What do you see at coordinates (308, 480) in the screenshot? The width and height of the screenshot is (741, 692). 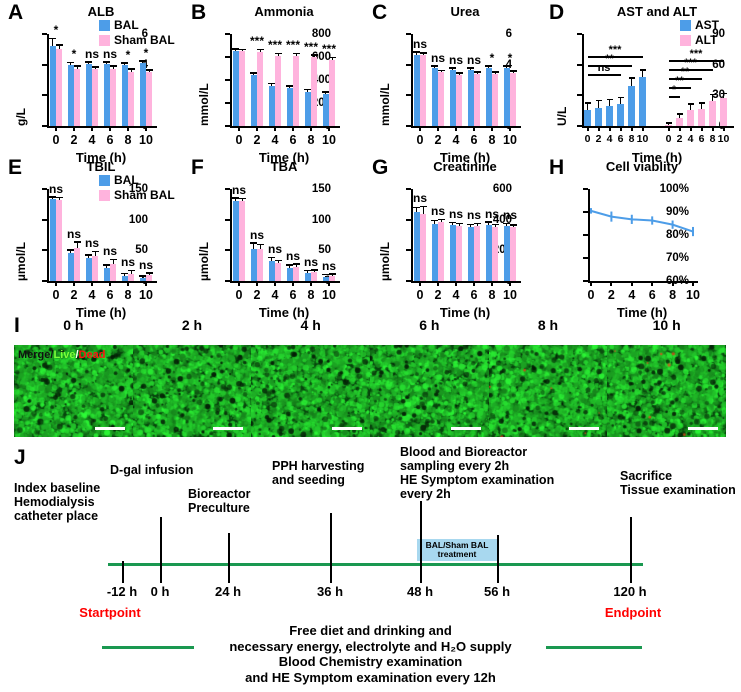 I see `timeline-event-line: and seeding` at bounding box center [308, 480].